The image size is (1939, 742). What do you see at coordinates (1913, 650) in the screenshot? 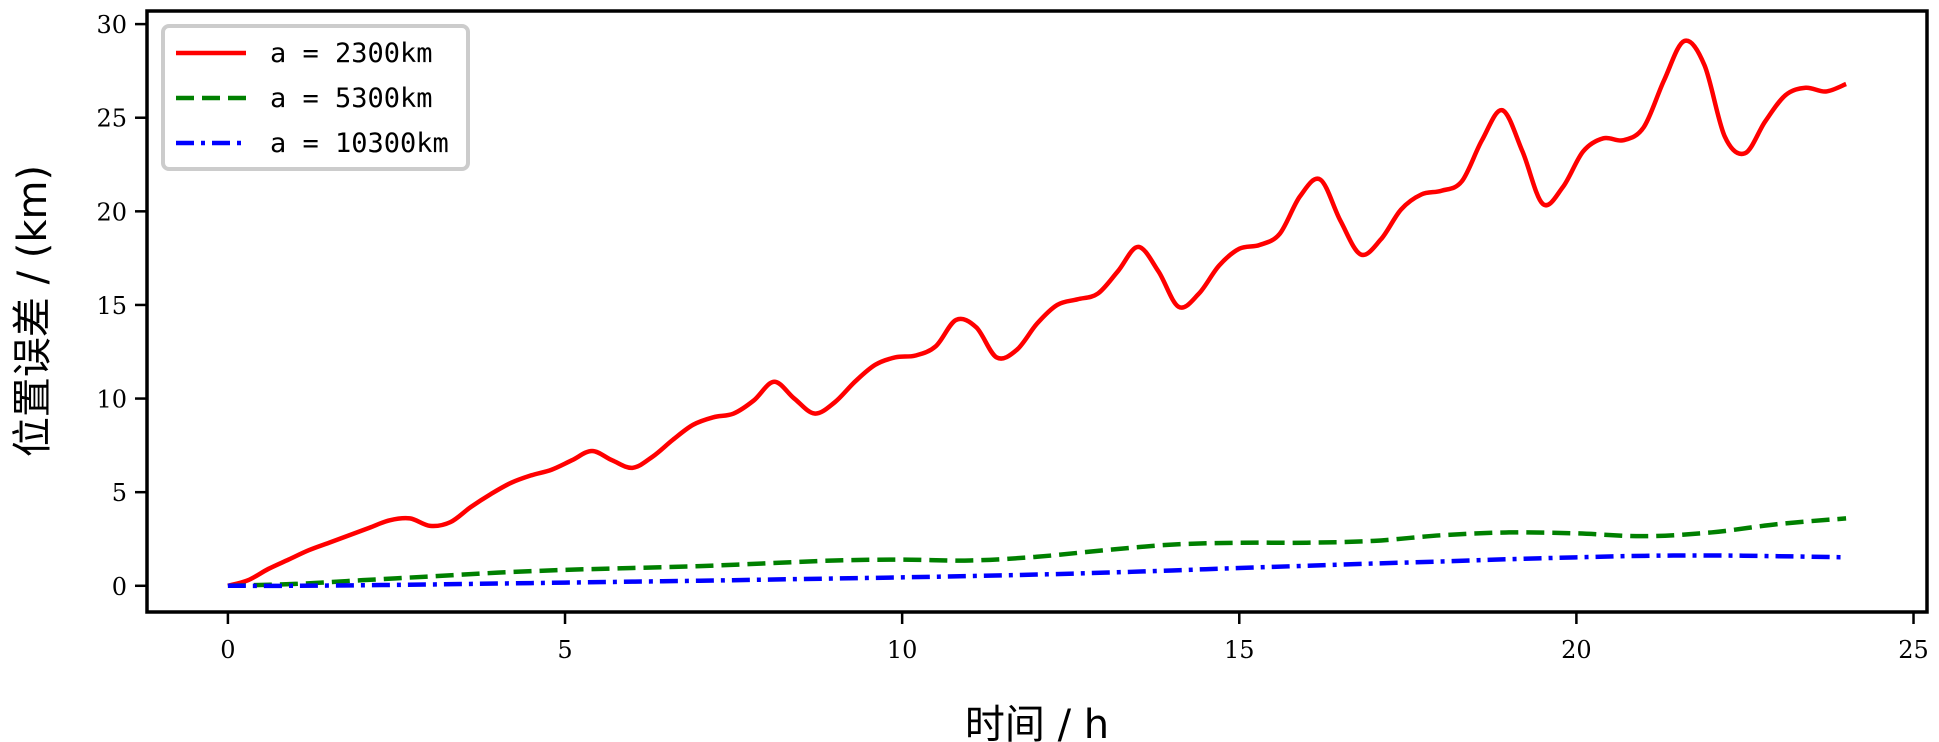
I see `x-tick-label: 25` at bounding box center [1913, 650].